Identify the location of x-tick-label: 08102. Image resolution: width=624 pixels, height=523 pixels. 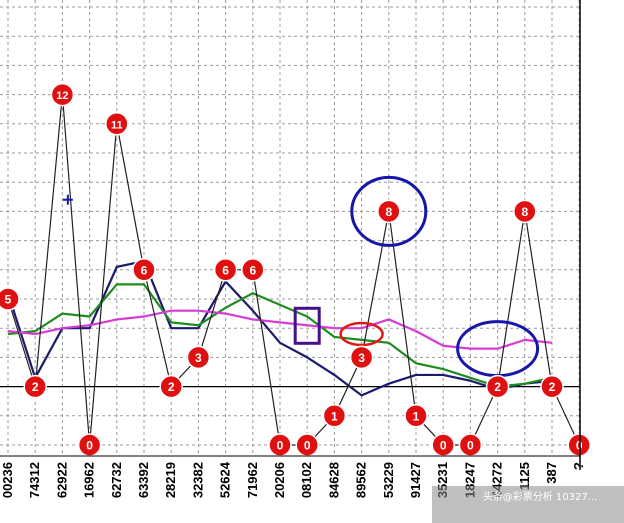
(306, 480).